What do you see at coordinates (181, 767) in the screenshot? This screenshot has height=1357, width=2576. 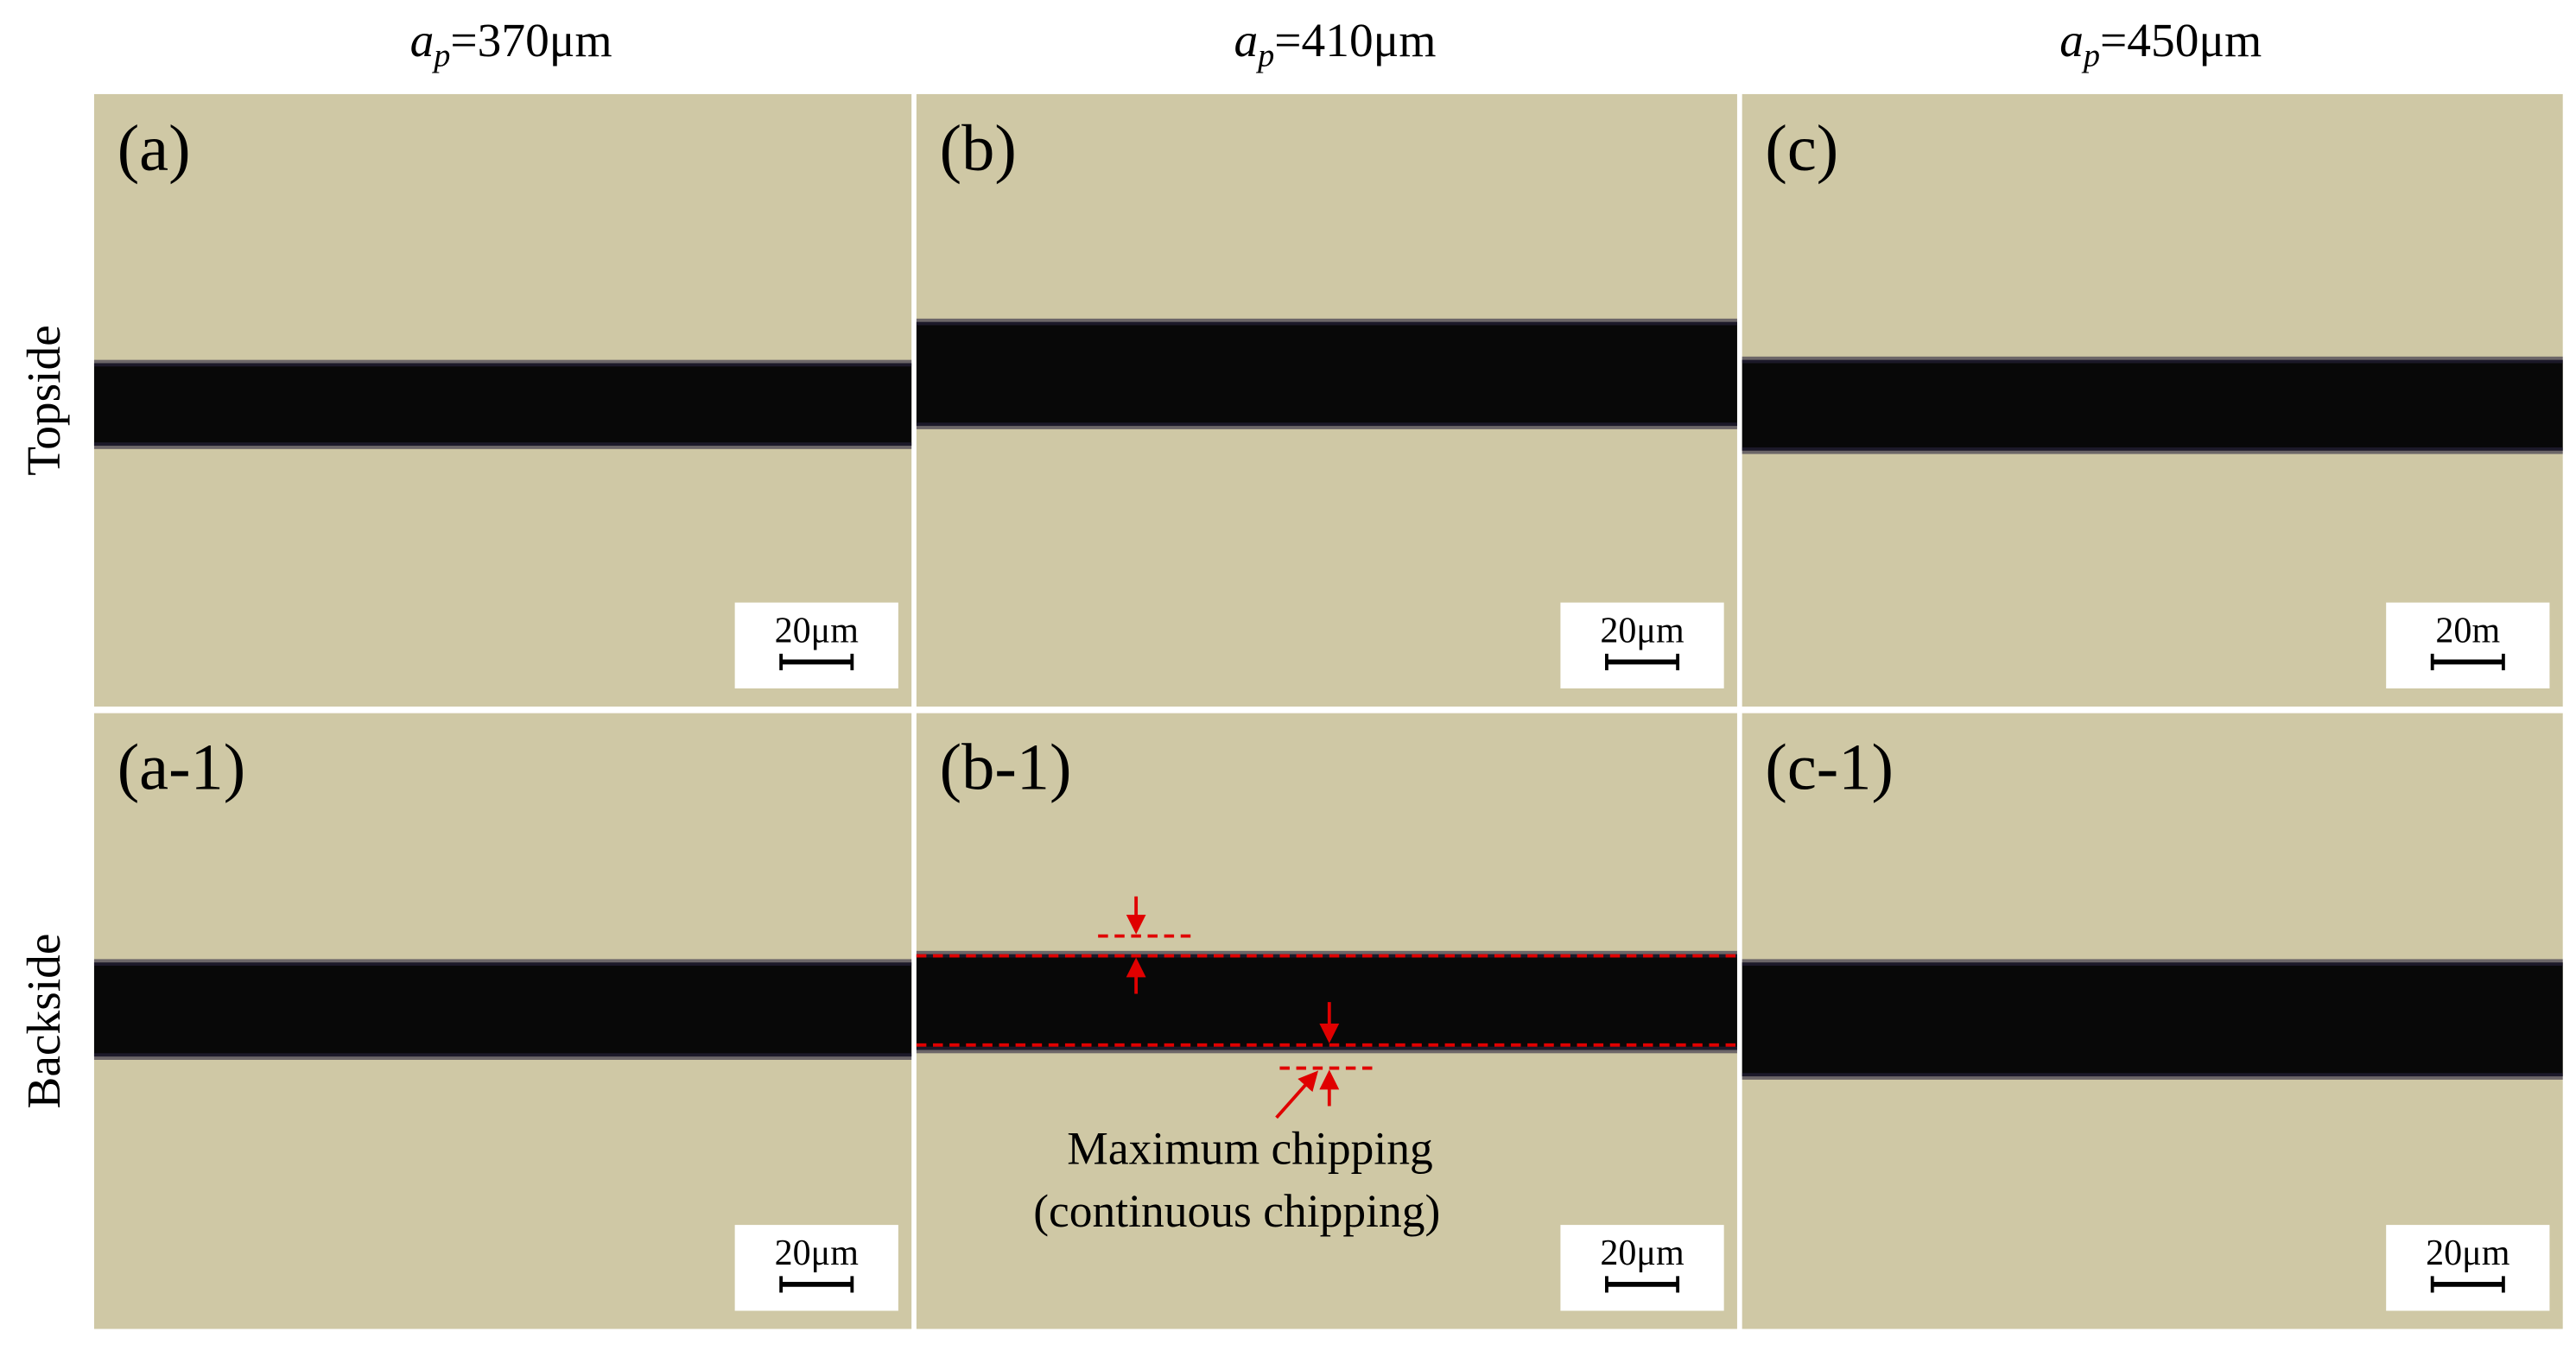 I see `panel-label: (a-1)` at bounding box center [181, 767].